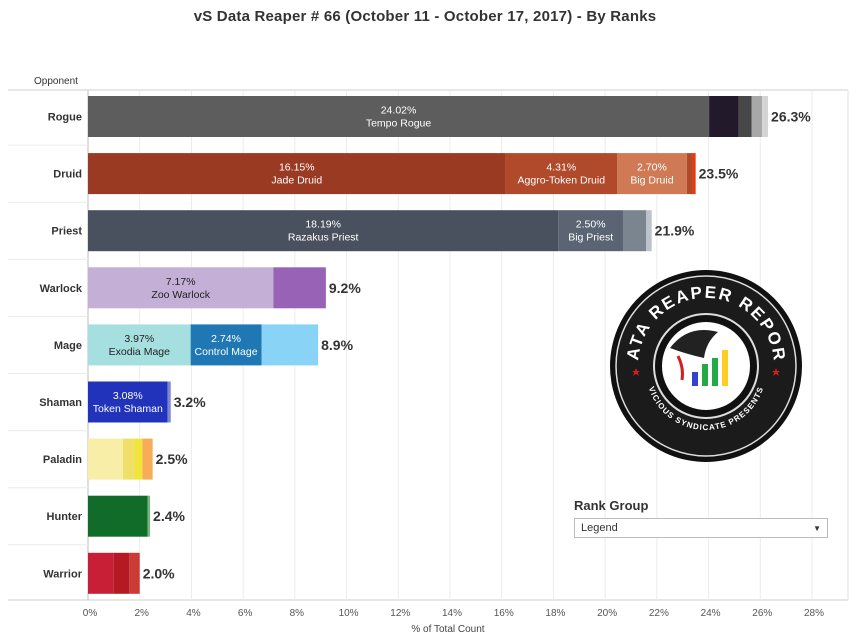 The image size is (850, 640). I want to click on segment-archetype-label: Token Shaman, so click(128, 409).